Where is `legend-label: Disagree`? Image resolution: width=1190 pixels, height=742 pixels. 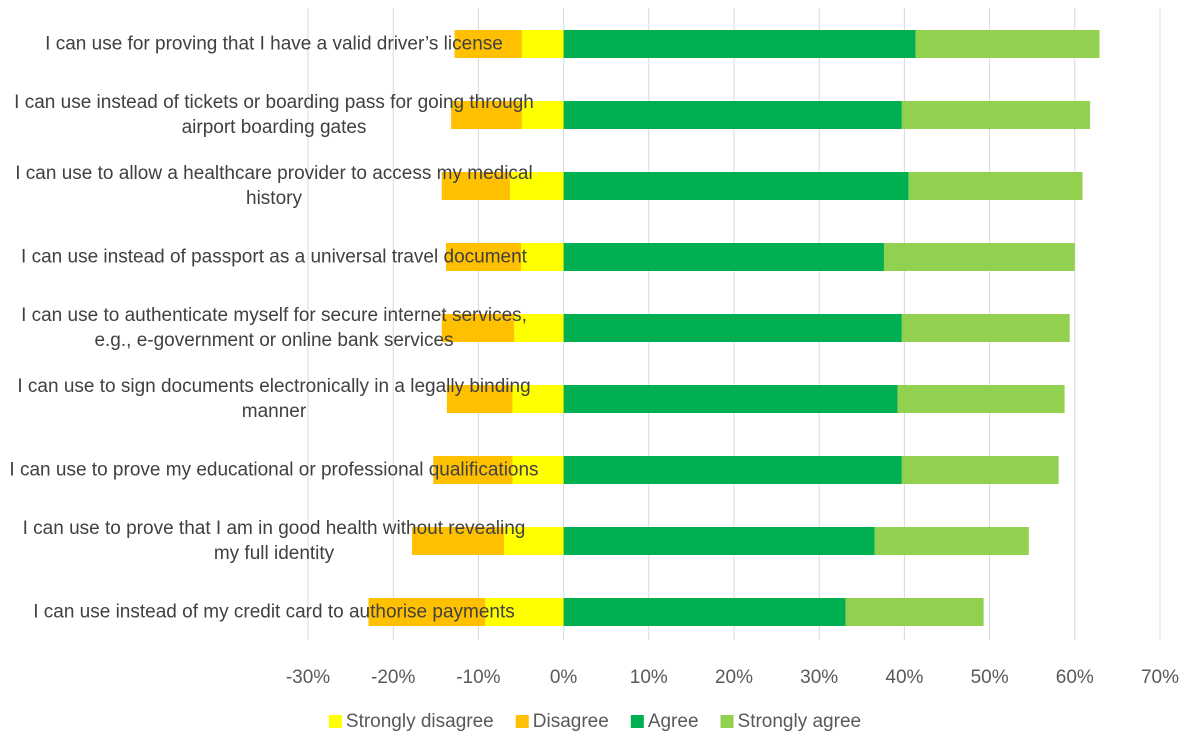
legend-label: Disagree is located at coordinates (571, 721).